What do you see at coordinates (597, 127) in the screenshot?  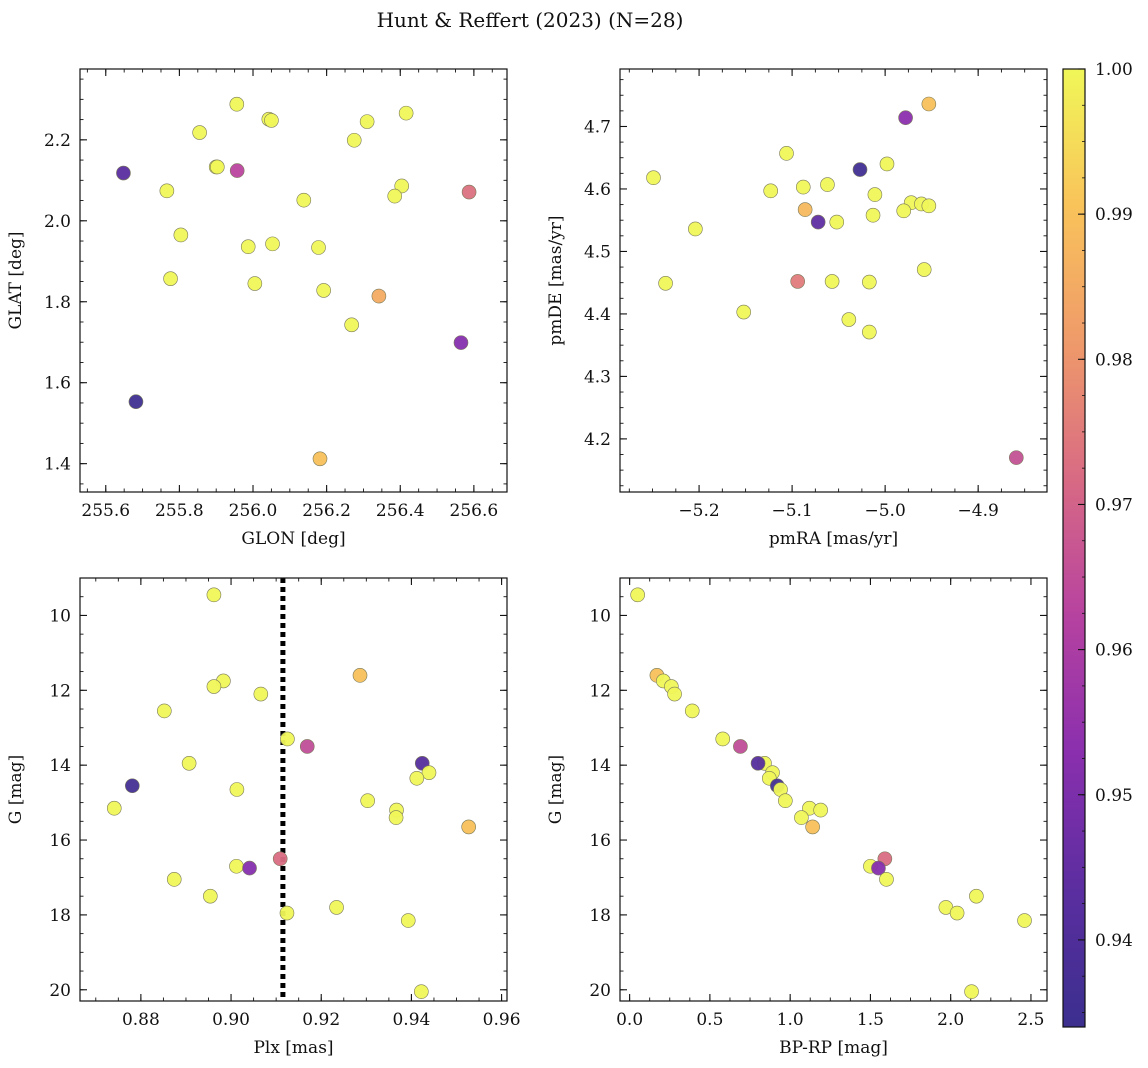 I see `y-tick-label: 4.7` at bounding box center [597, 127].